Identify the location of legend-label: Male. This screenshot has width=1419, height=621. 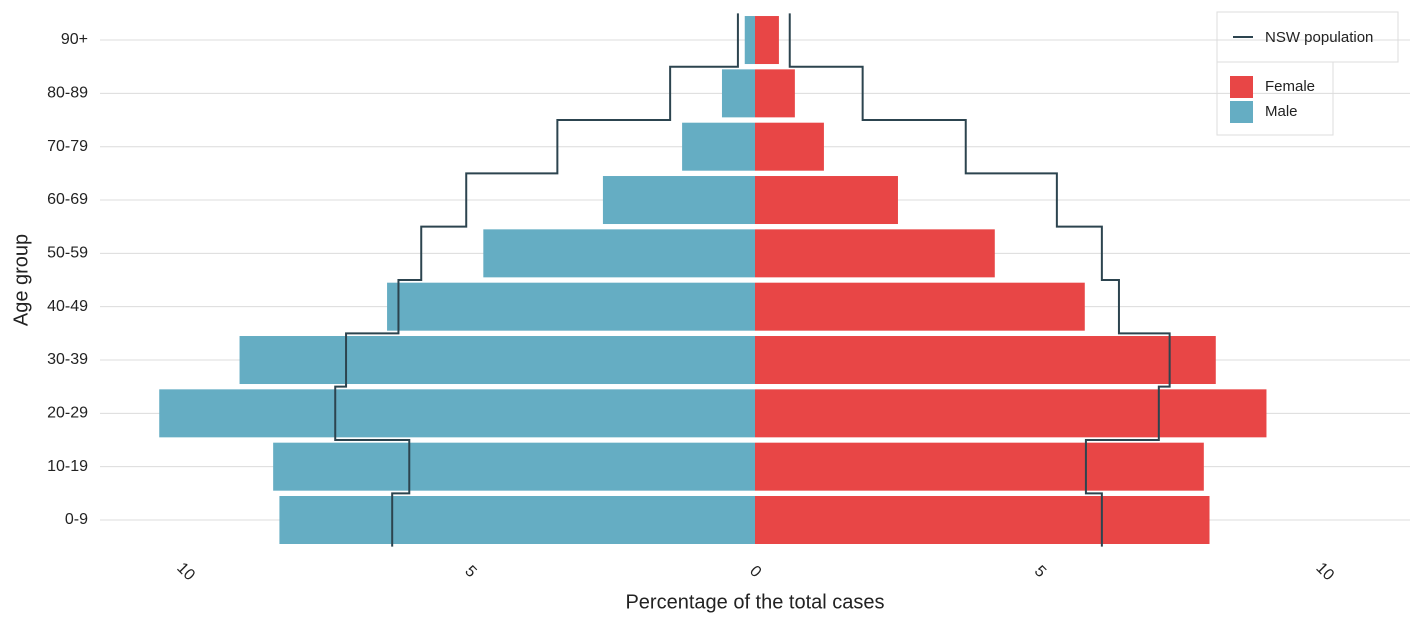
(1281, 111).